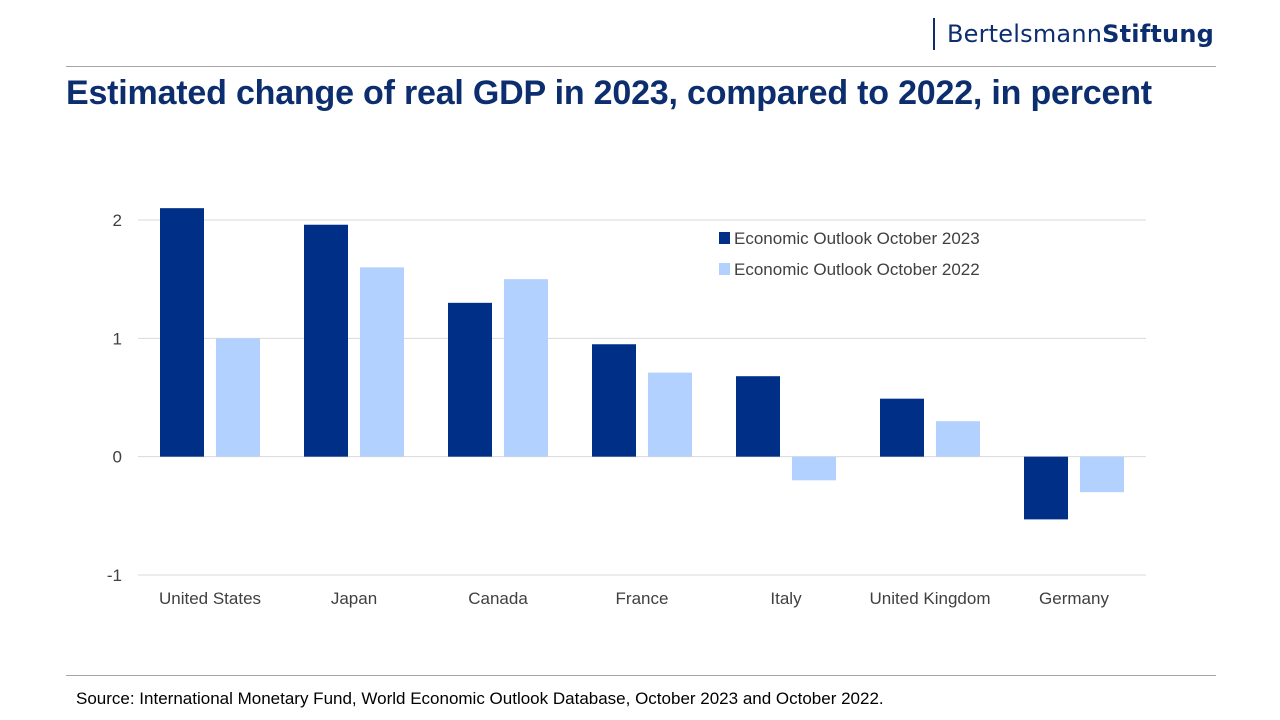 Image resolution: width=1280 pixels, height=720 pixels. I want to click on y-tick-label: 0, so click(117, 457).